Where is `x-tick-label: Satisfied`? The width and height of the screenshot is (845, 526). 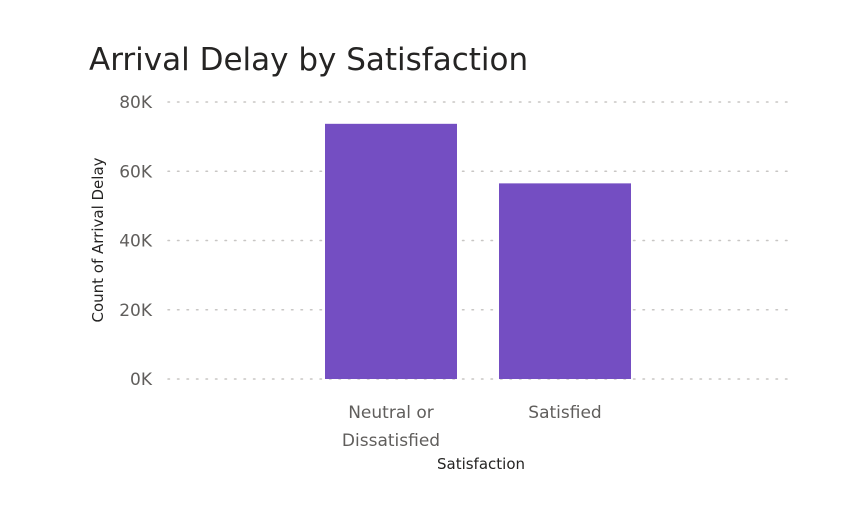
x-tick-label: Satisfied is located at coordinates (564, 413).